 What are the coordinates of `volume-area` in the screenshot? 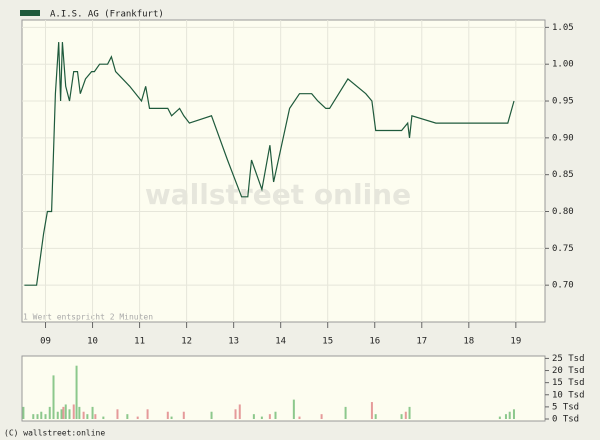 It's located at (283, 388).